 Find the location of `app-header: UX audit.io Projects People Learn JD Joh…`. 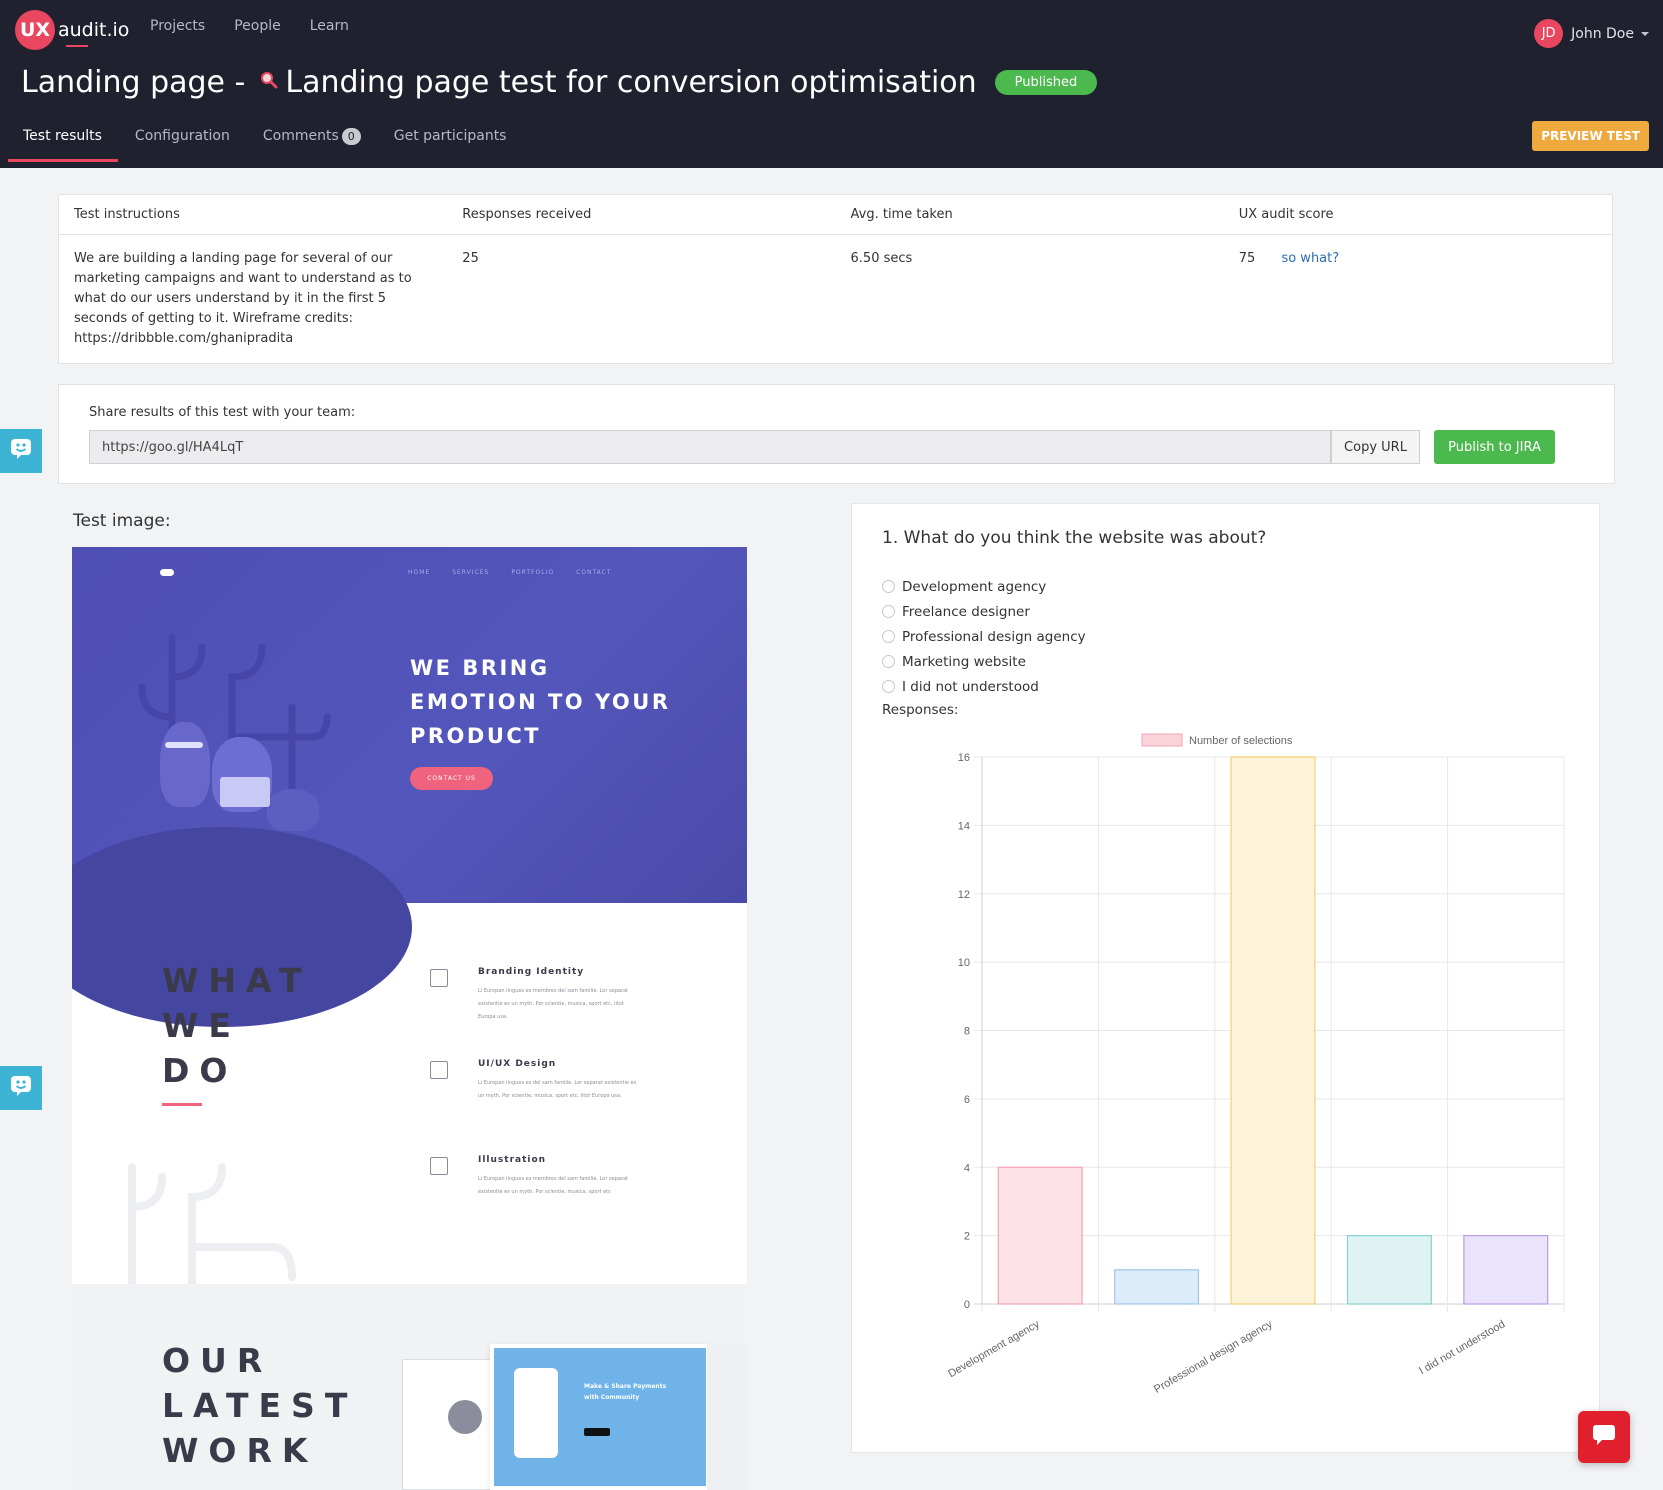

app-header: UX audit.io Projects People Learn JD Joh… is located at coordinates (831, 84).